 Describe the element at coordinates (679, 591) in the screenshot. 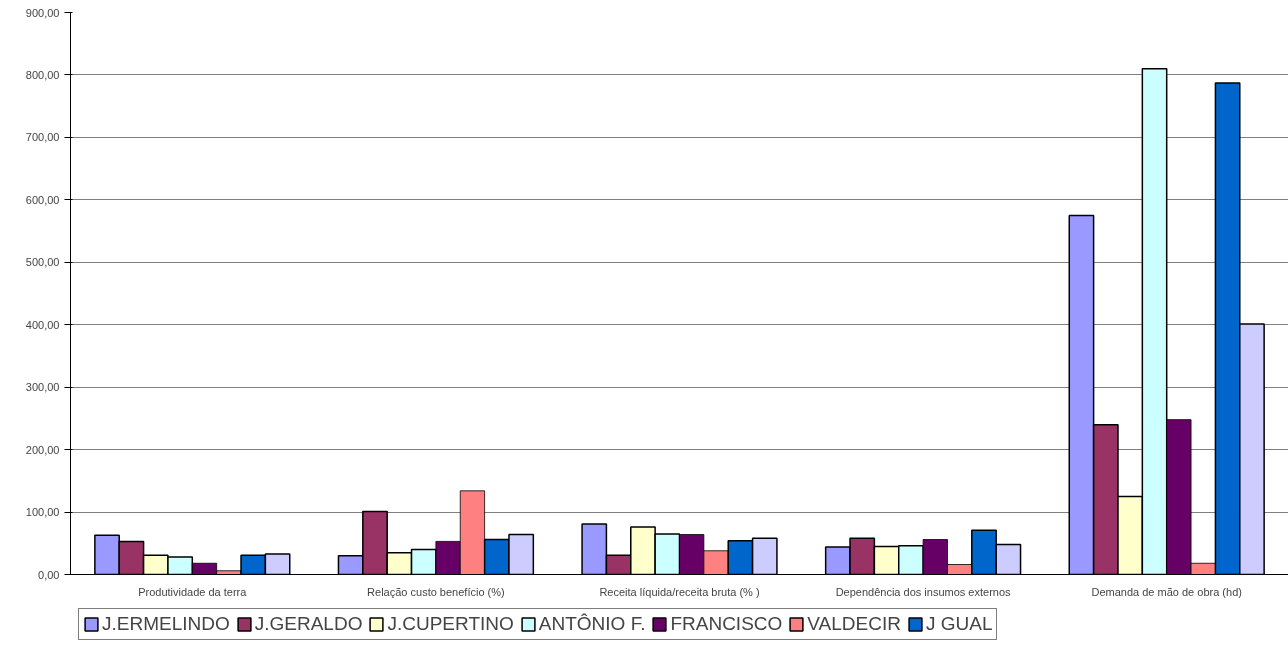

I see `x-tick-label: Receita líquida/receita bruta (% )` at that location.